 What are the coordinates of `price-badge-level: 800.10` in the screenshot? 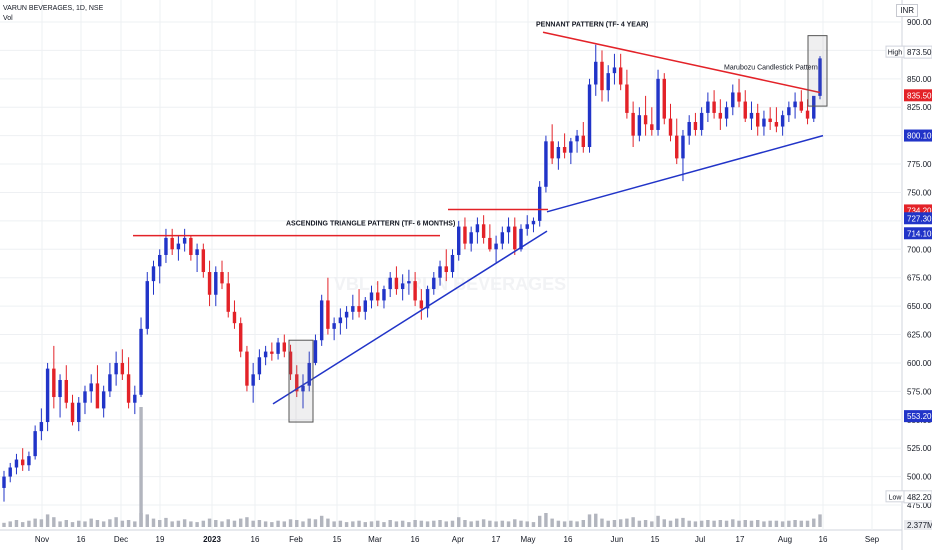 It's located at (918, 135).